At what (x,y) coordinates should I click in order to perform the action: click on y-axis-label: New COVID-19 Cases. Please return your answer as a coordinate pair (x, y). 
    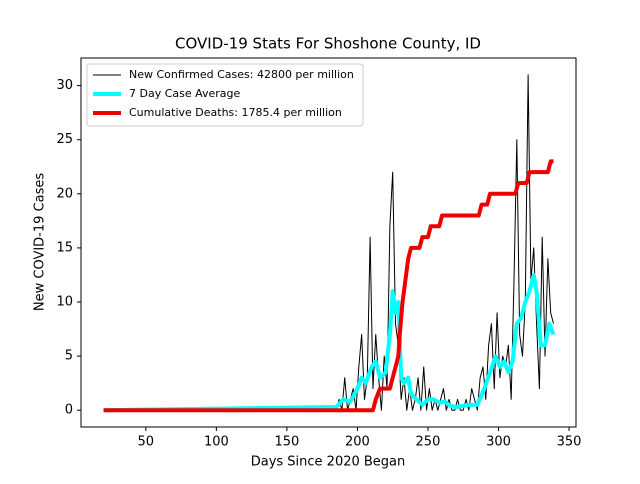
    Looking at the image, I should click on (40, 242).